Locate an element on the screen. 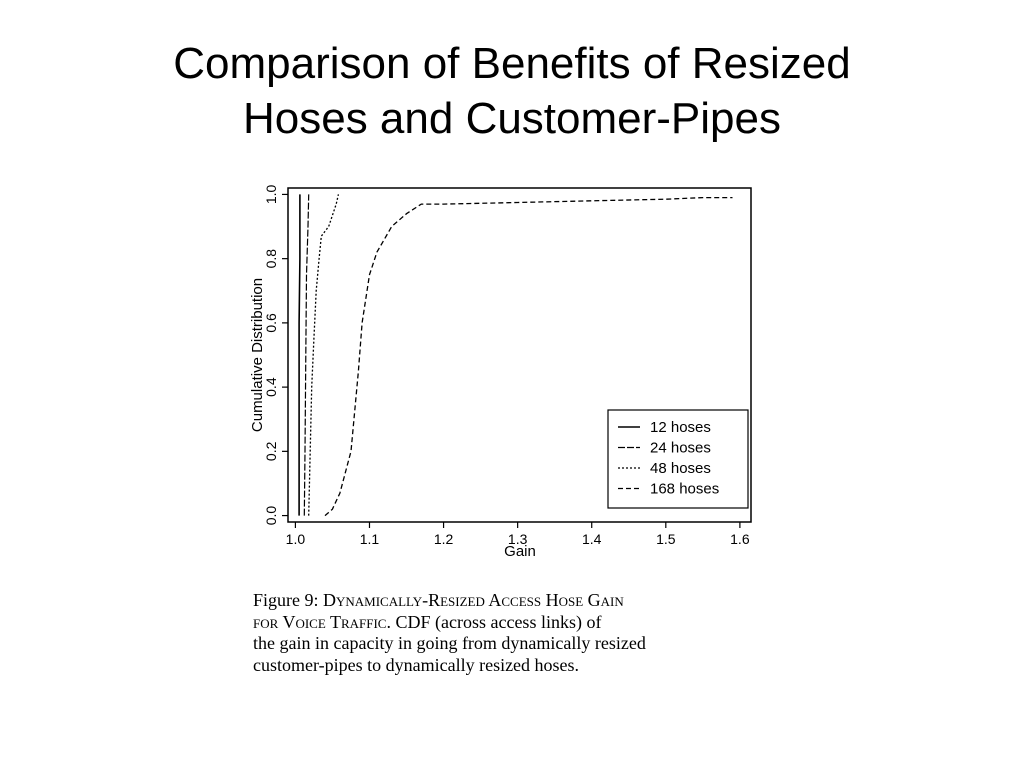 This screenshot has width=1024, height=768. caption-title-line-2: for Voice Traffic is located at coordinates (320, 621).